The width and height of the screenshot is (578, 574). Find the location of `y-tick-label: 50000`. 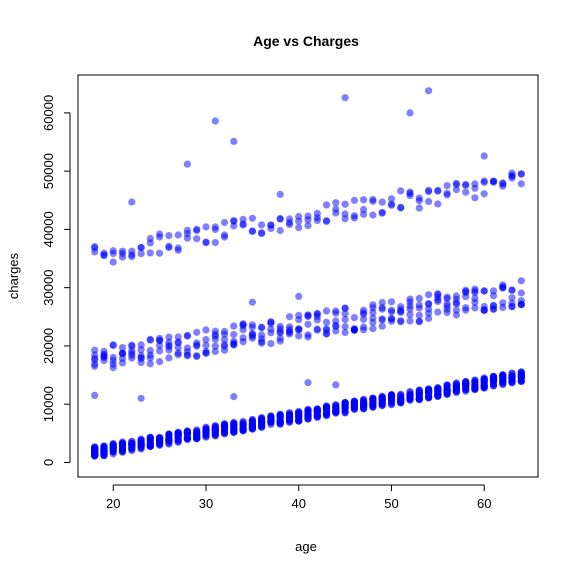

y-tick-label: 50000 is located at coordinates (48, 171).